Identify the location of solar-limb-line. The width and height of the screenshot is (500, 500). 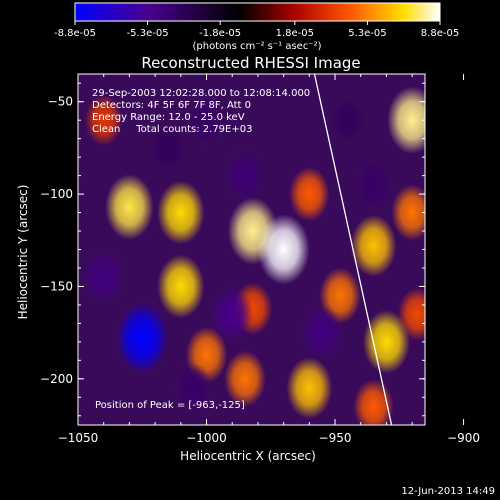
(353, 249).